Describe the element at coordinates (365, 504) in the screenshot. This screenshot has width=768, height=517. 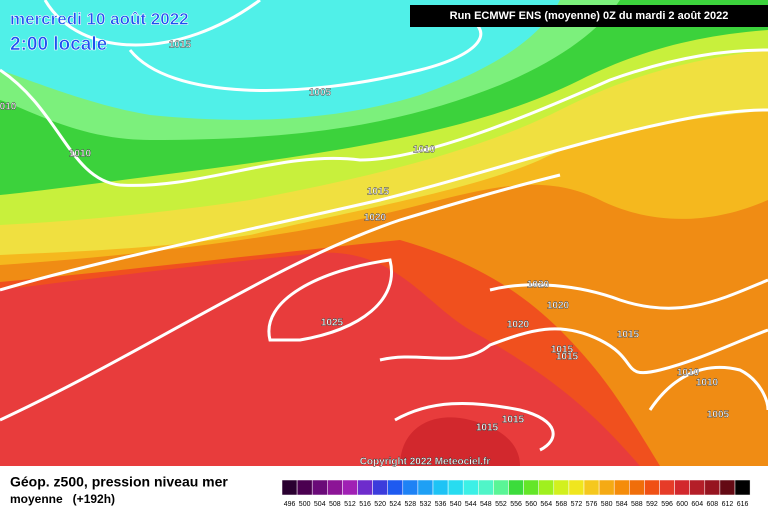
I see `colorbar-label: 516` at that location.